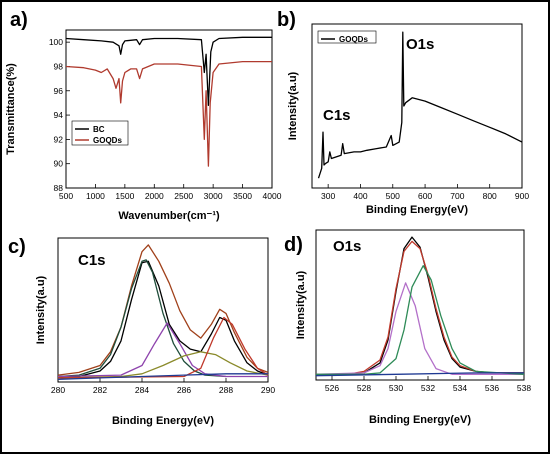  What do you see at coordinates (99, 129) in the screenshot?
I see `legend-label: BC` at bounding box center [99, 129].